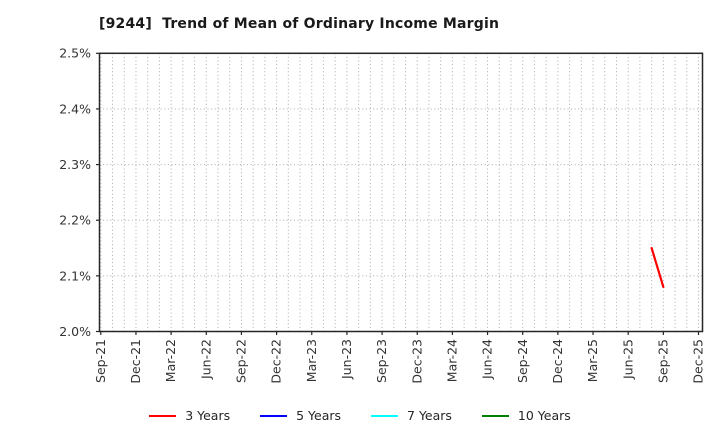 The image size is (720, 440). Describe the element at coordinates (698, 361) in the screenshot. I see `x-tick-label: Dec-25` at that location.